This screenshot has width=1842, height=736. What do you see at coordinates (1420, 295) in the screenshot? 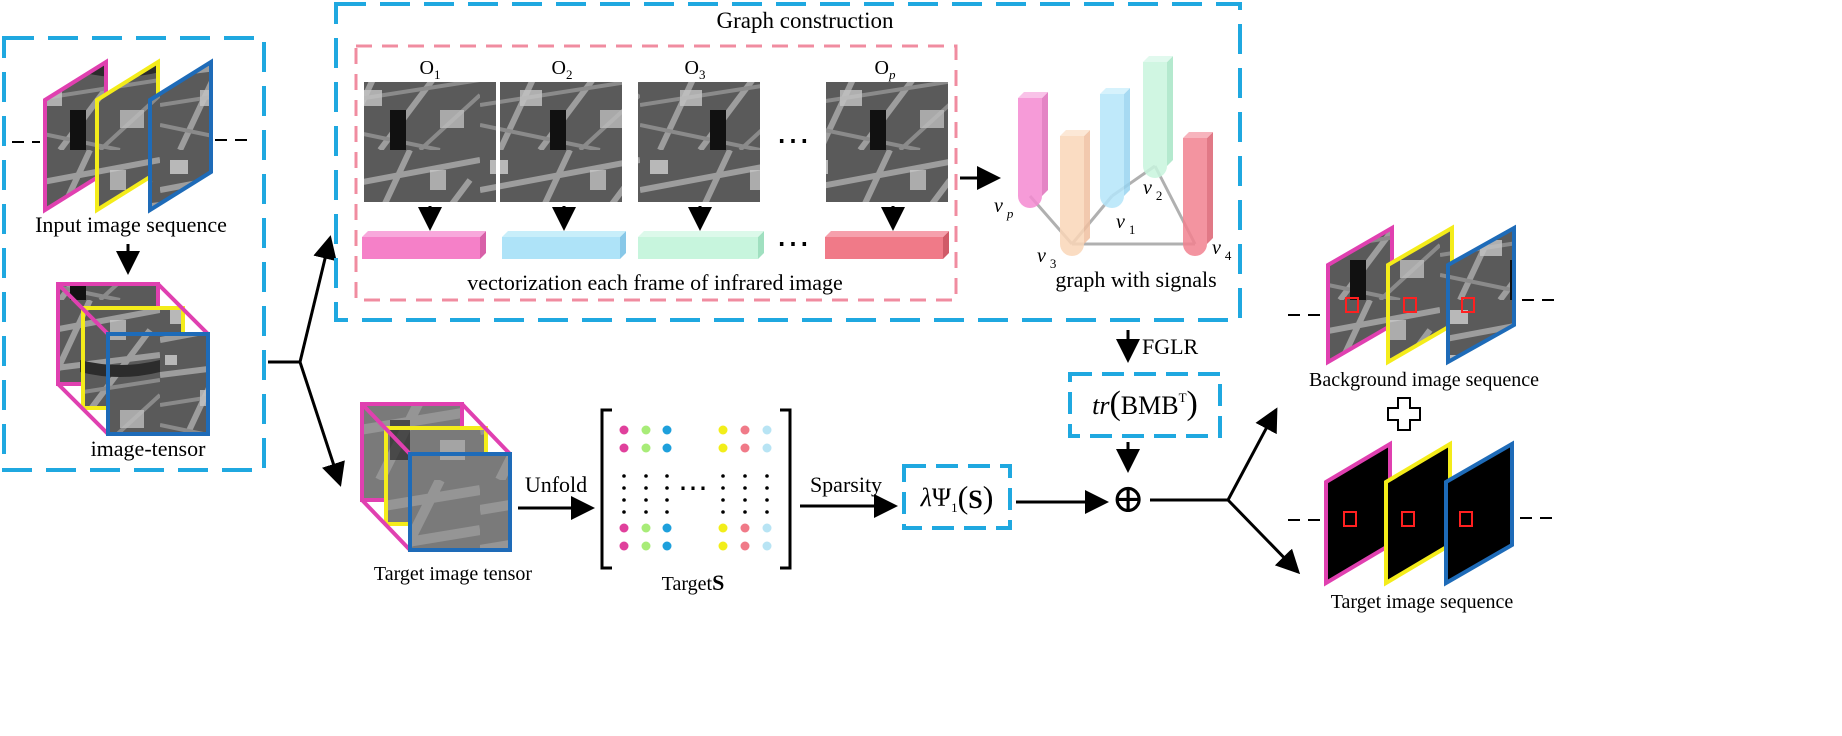
I see `background-frame-yellow` at bounding box center [1420, 295].